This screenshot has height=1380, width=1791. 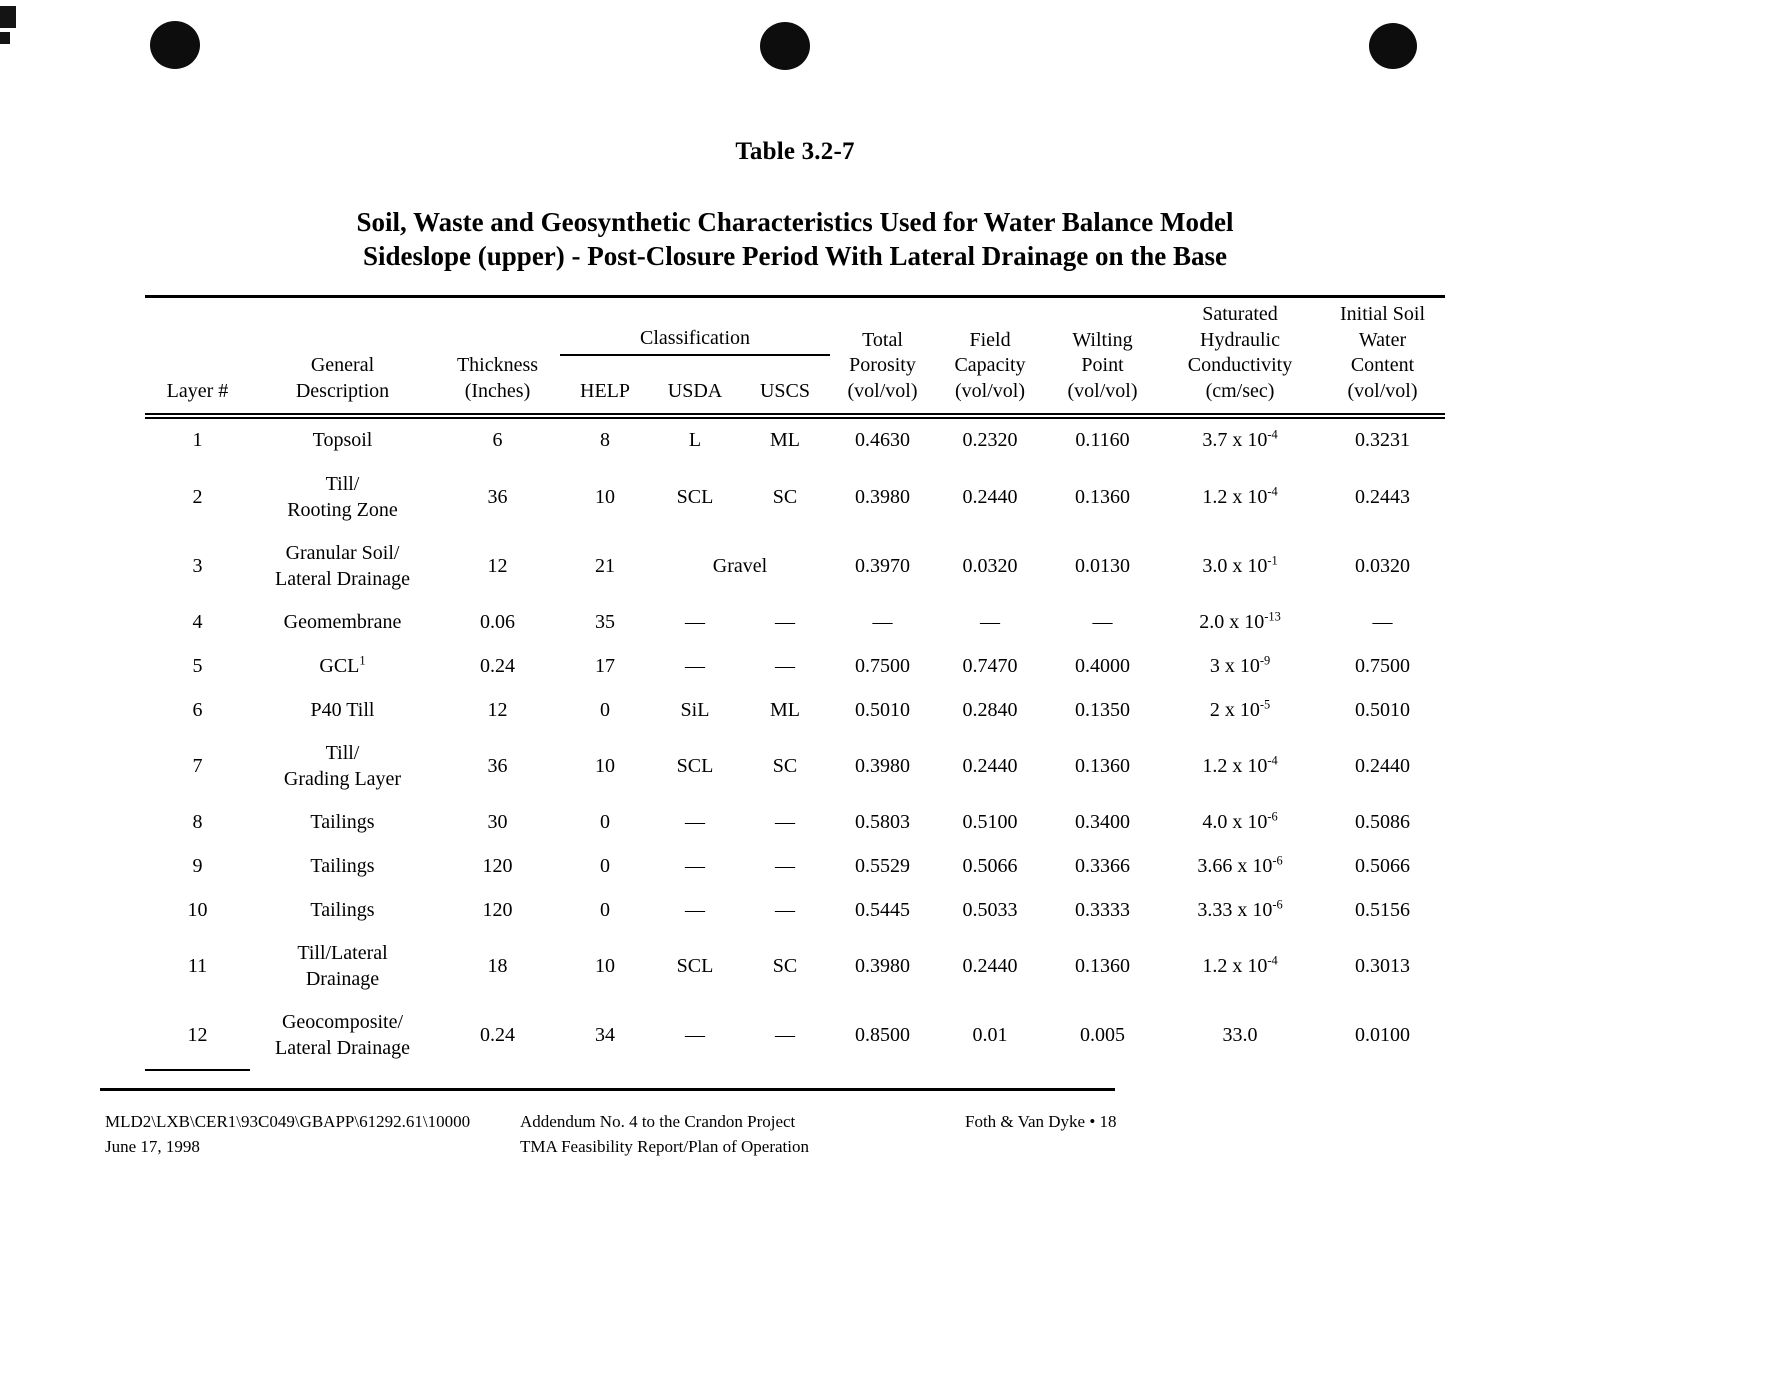 What do you see at coordinates (342, 966) in the screenshot?
I see `description-cell: Till/Lateral Drainage` at bounding box center [342, 966].